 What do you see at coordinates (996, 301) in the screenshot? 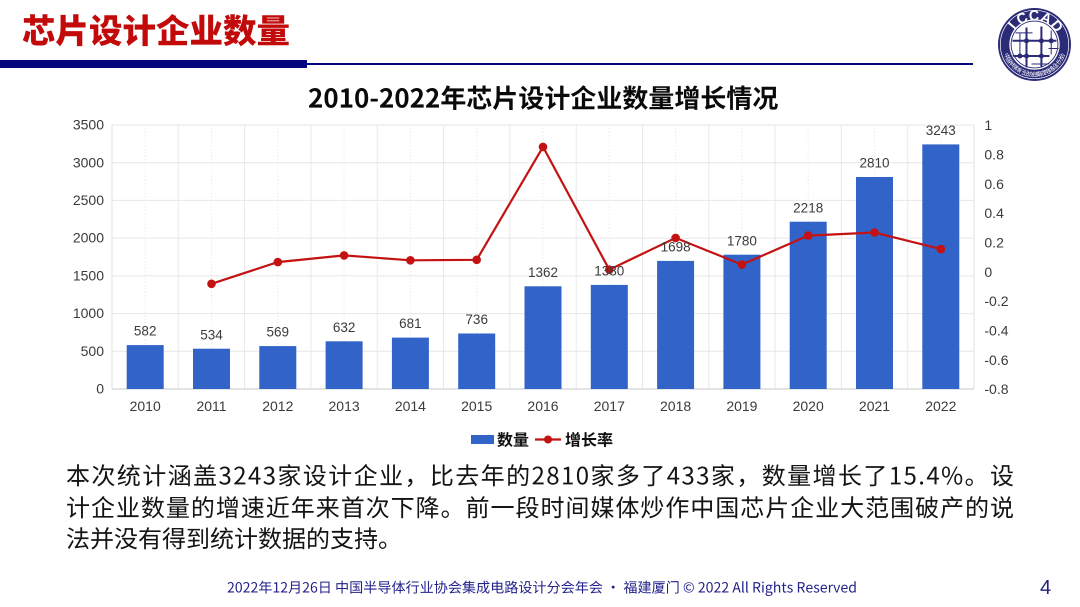
I see `svg-text: -0.2` at bounding box center [996, 301].